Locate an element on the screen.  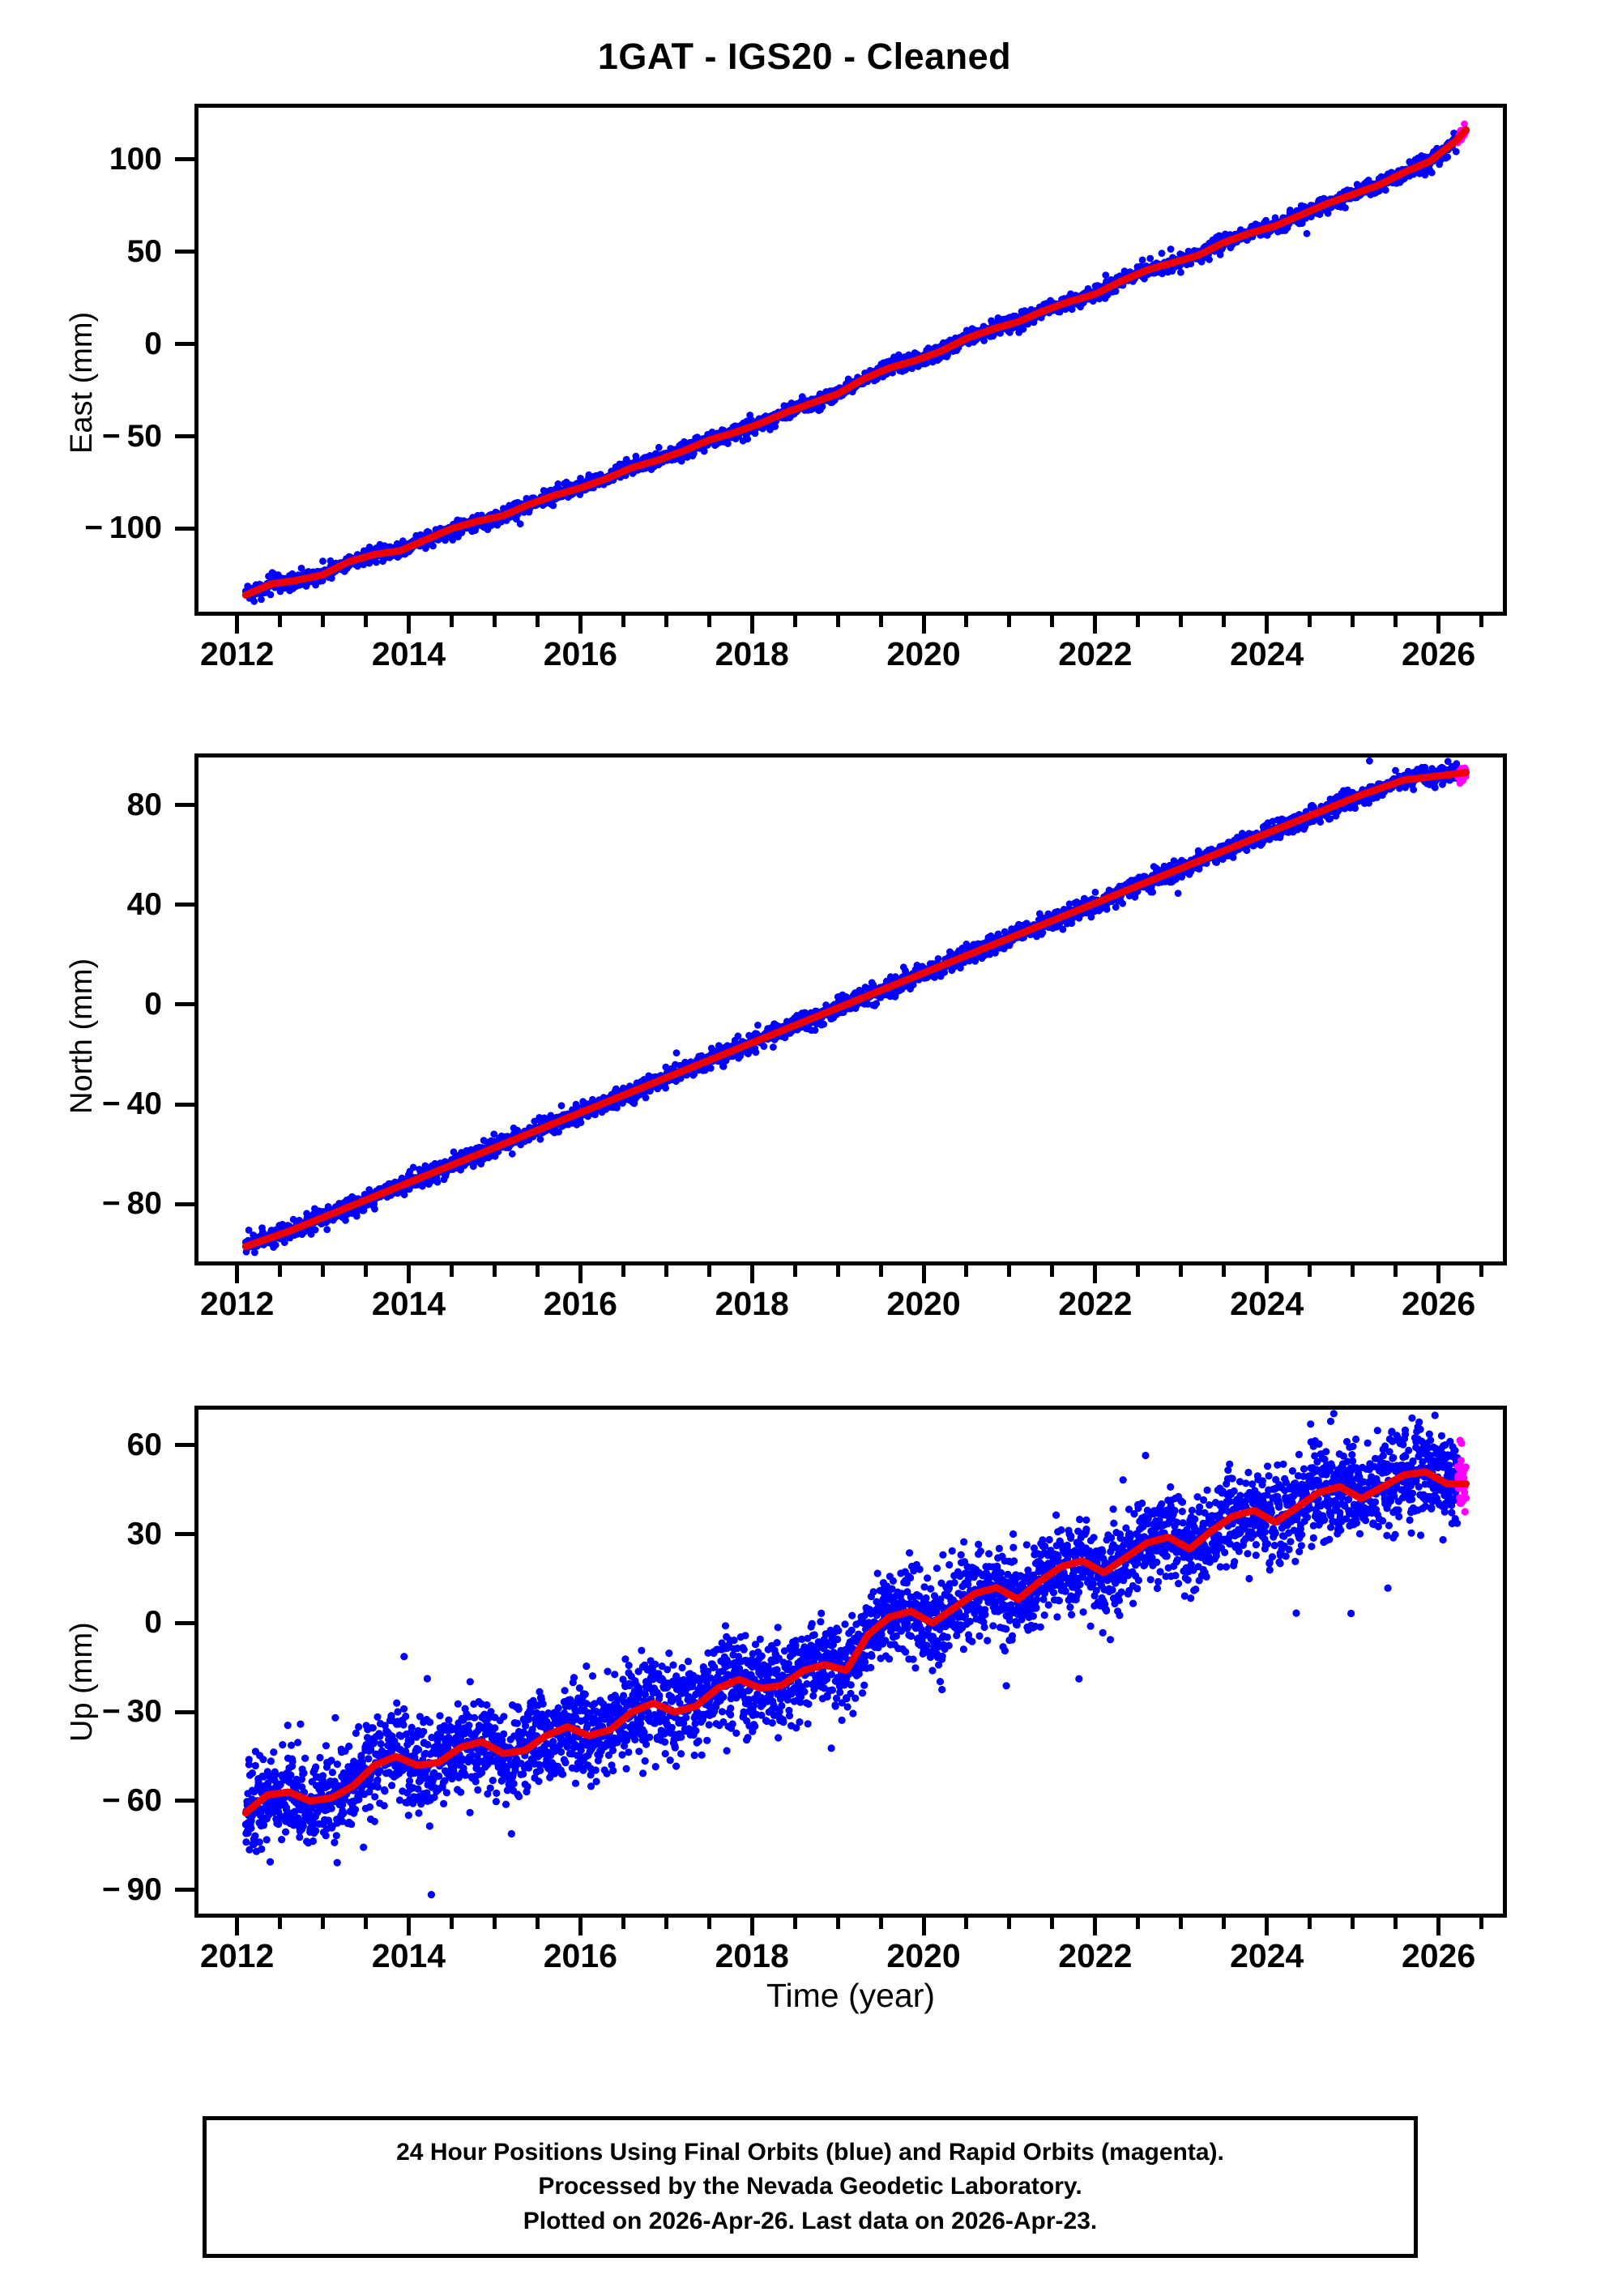
y-tick-label: − 100 is located at coordinates (123, 528).